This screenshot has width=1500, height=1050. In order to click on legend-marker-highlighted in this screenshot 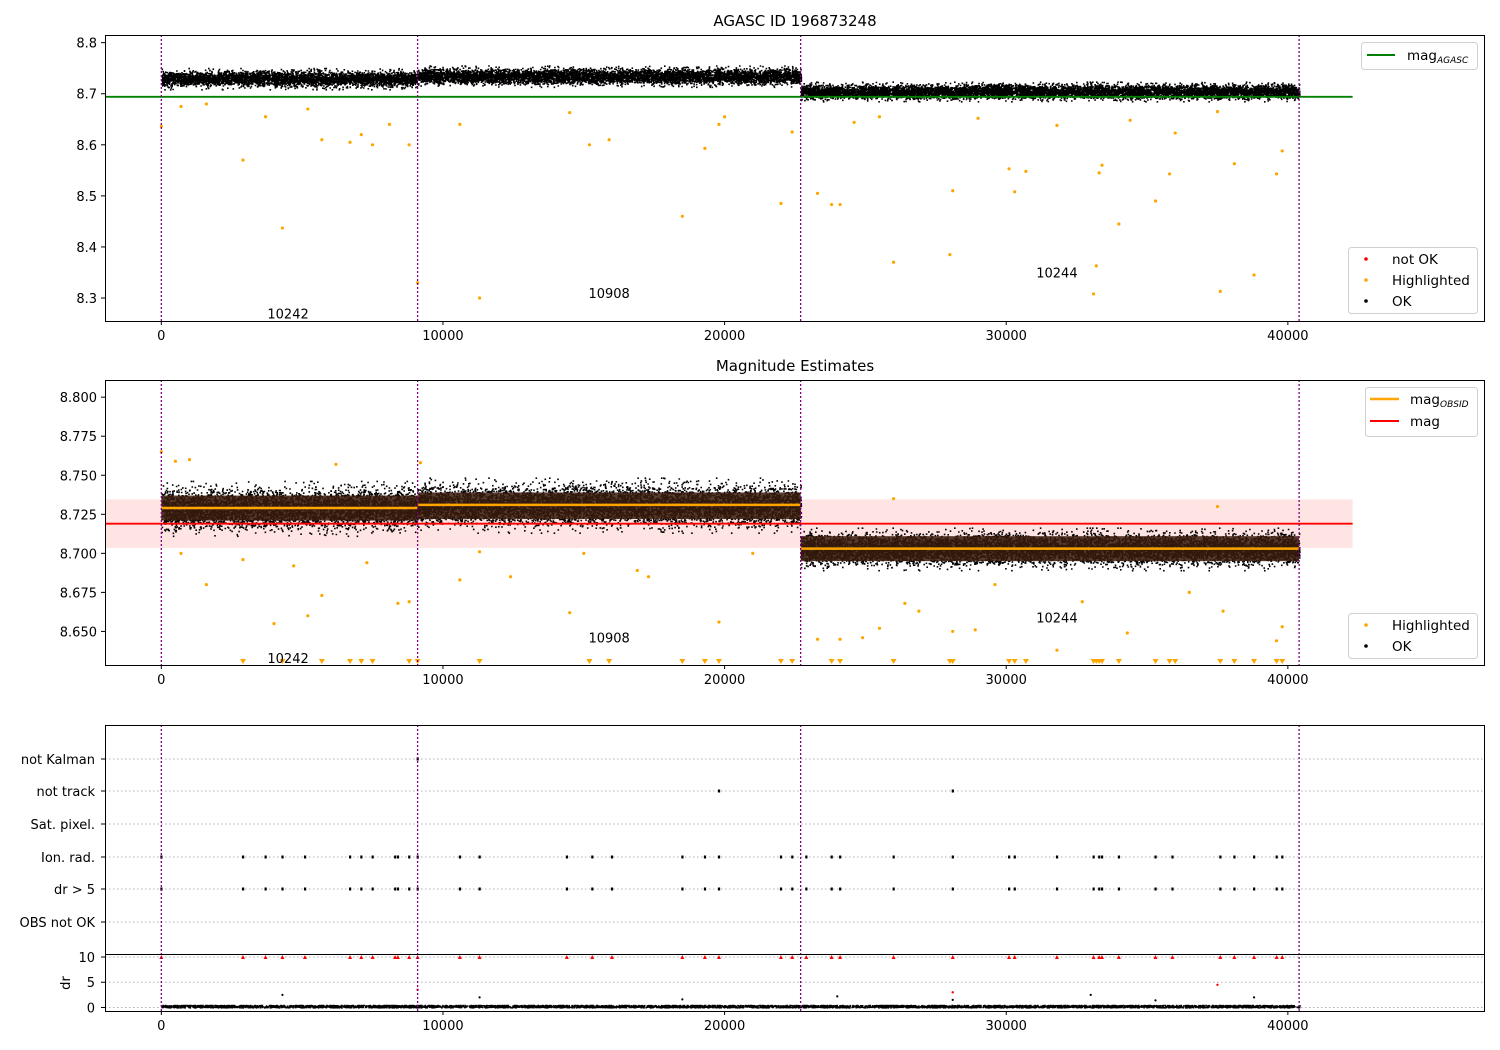, I will do `click(1366, 625)`.